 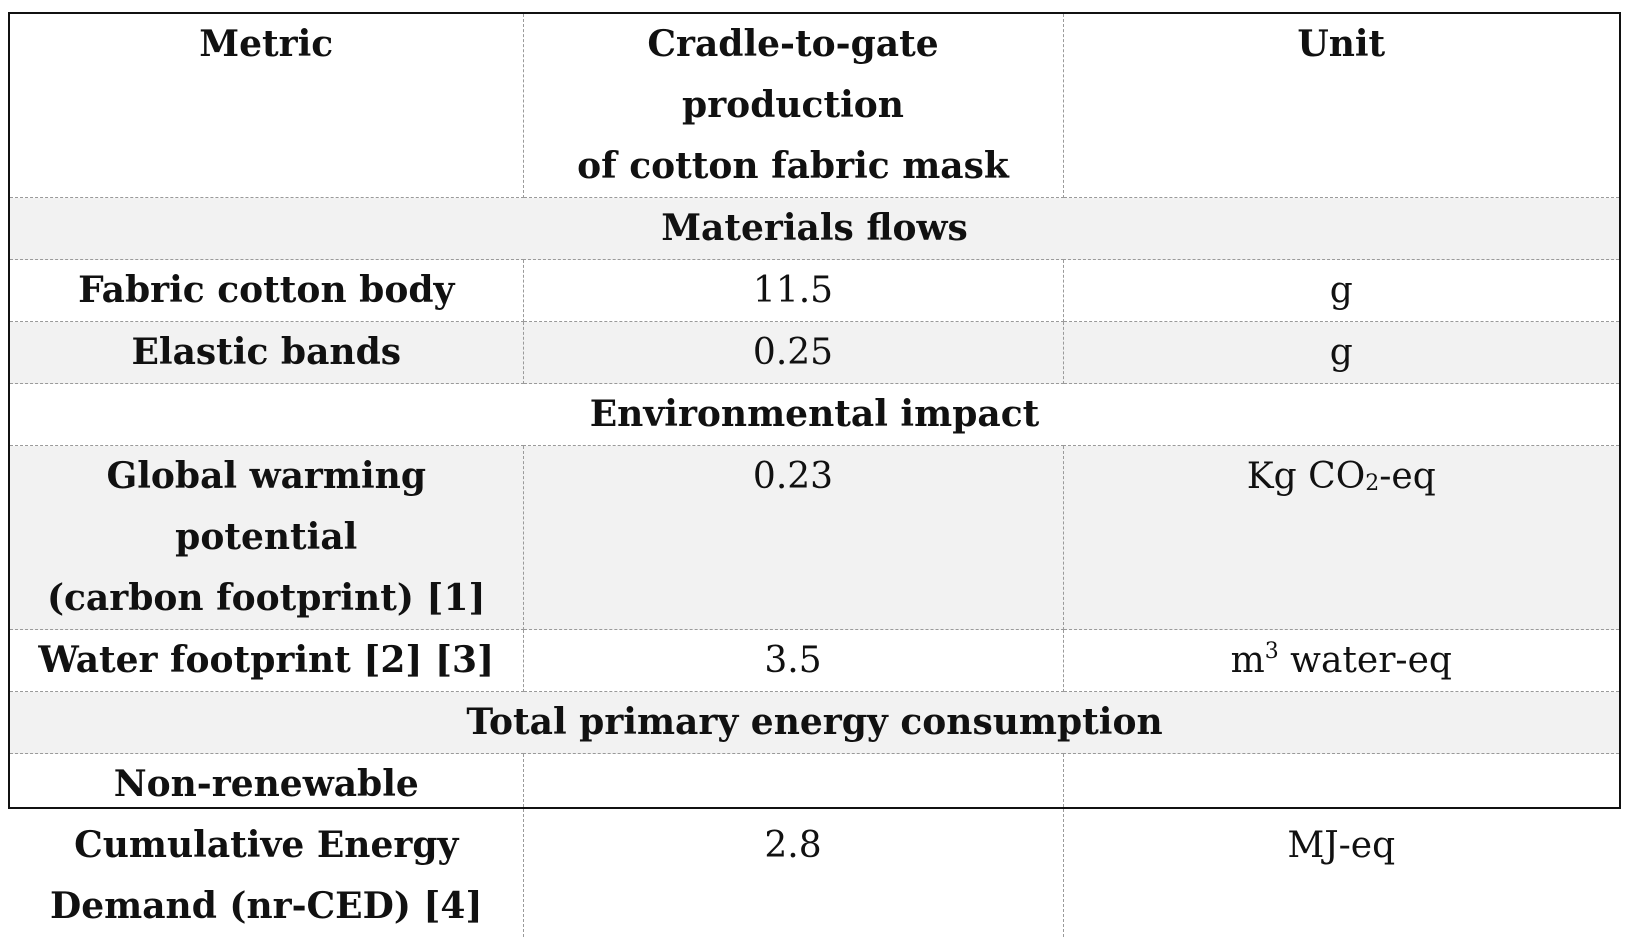 I want to click on metric-fabric-cotton-body: Fabric cotton body, so click(x=266, y=291).